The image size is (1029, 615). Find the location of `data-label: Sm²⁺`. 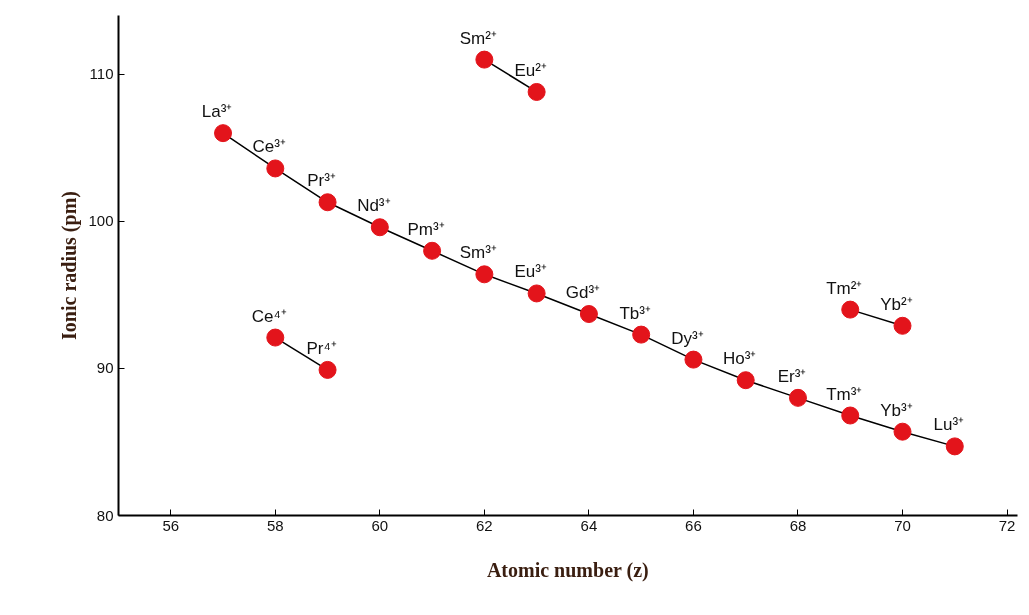

data-label: Sm²⁺ is located at coordinates (478, 38).